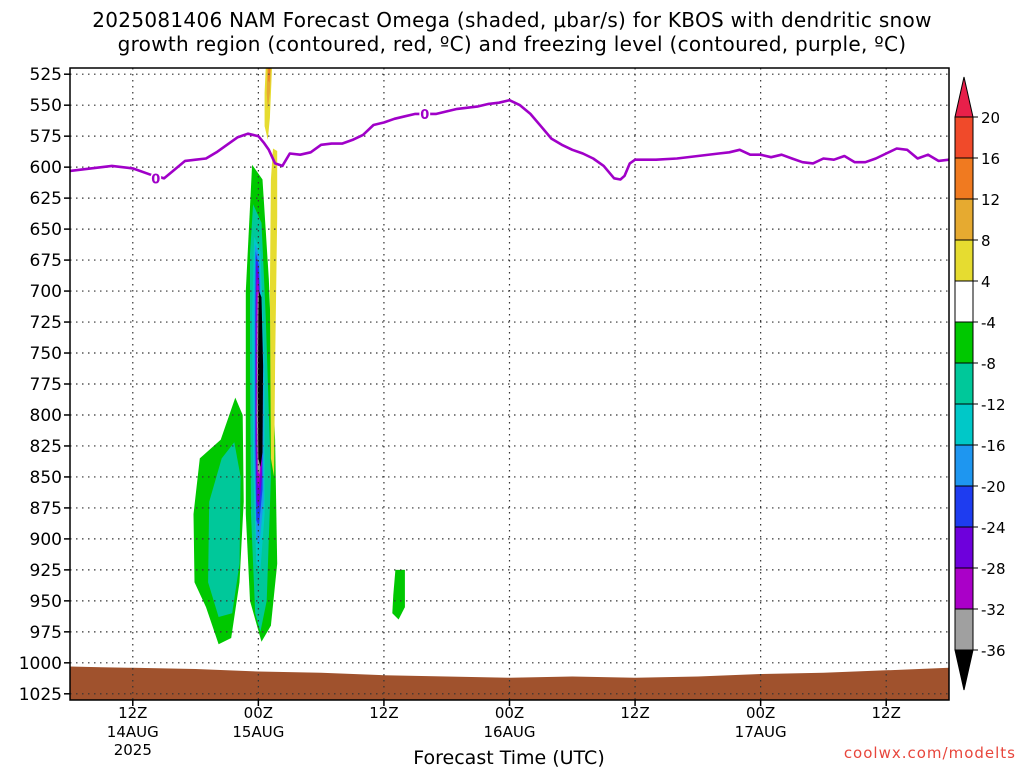 The image size is (1024, 768). Describe the element at coordinates (964, 670) in the screenshot. I see `colorbar-bottom-arrow` at that location.